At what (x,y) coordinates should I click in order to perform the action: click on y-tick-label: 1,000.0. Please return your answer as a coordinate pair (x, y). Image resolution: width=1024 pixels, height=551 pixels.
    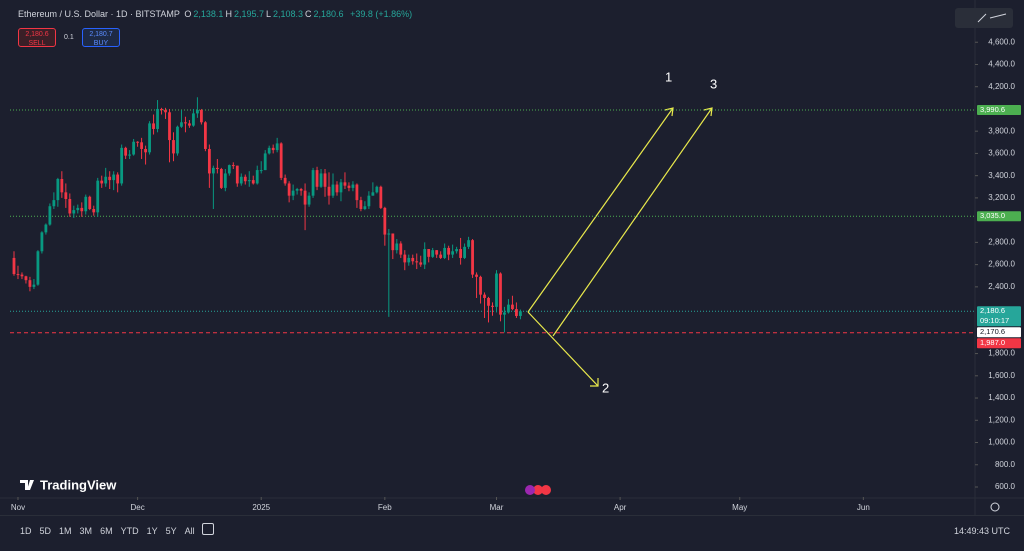
    Looking at the image, I should click on (1001, 442).